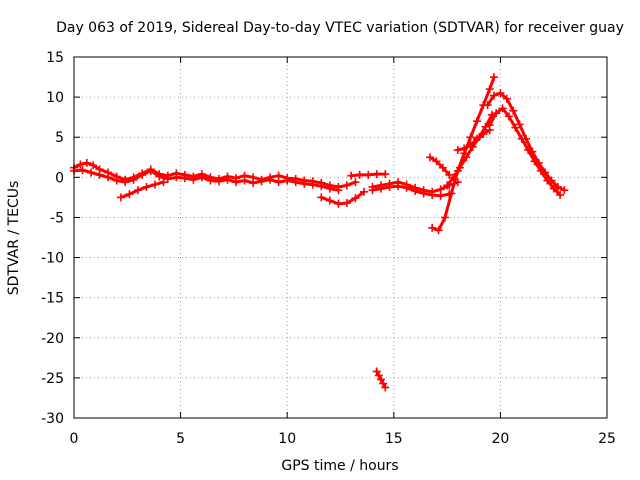 Image resolution: width=640 pixels, height=480 pixels. Describe the element at coordinates (607, 439) in the screenshot. I see `x-tick-label: 25` at that location.